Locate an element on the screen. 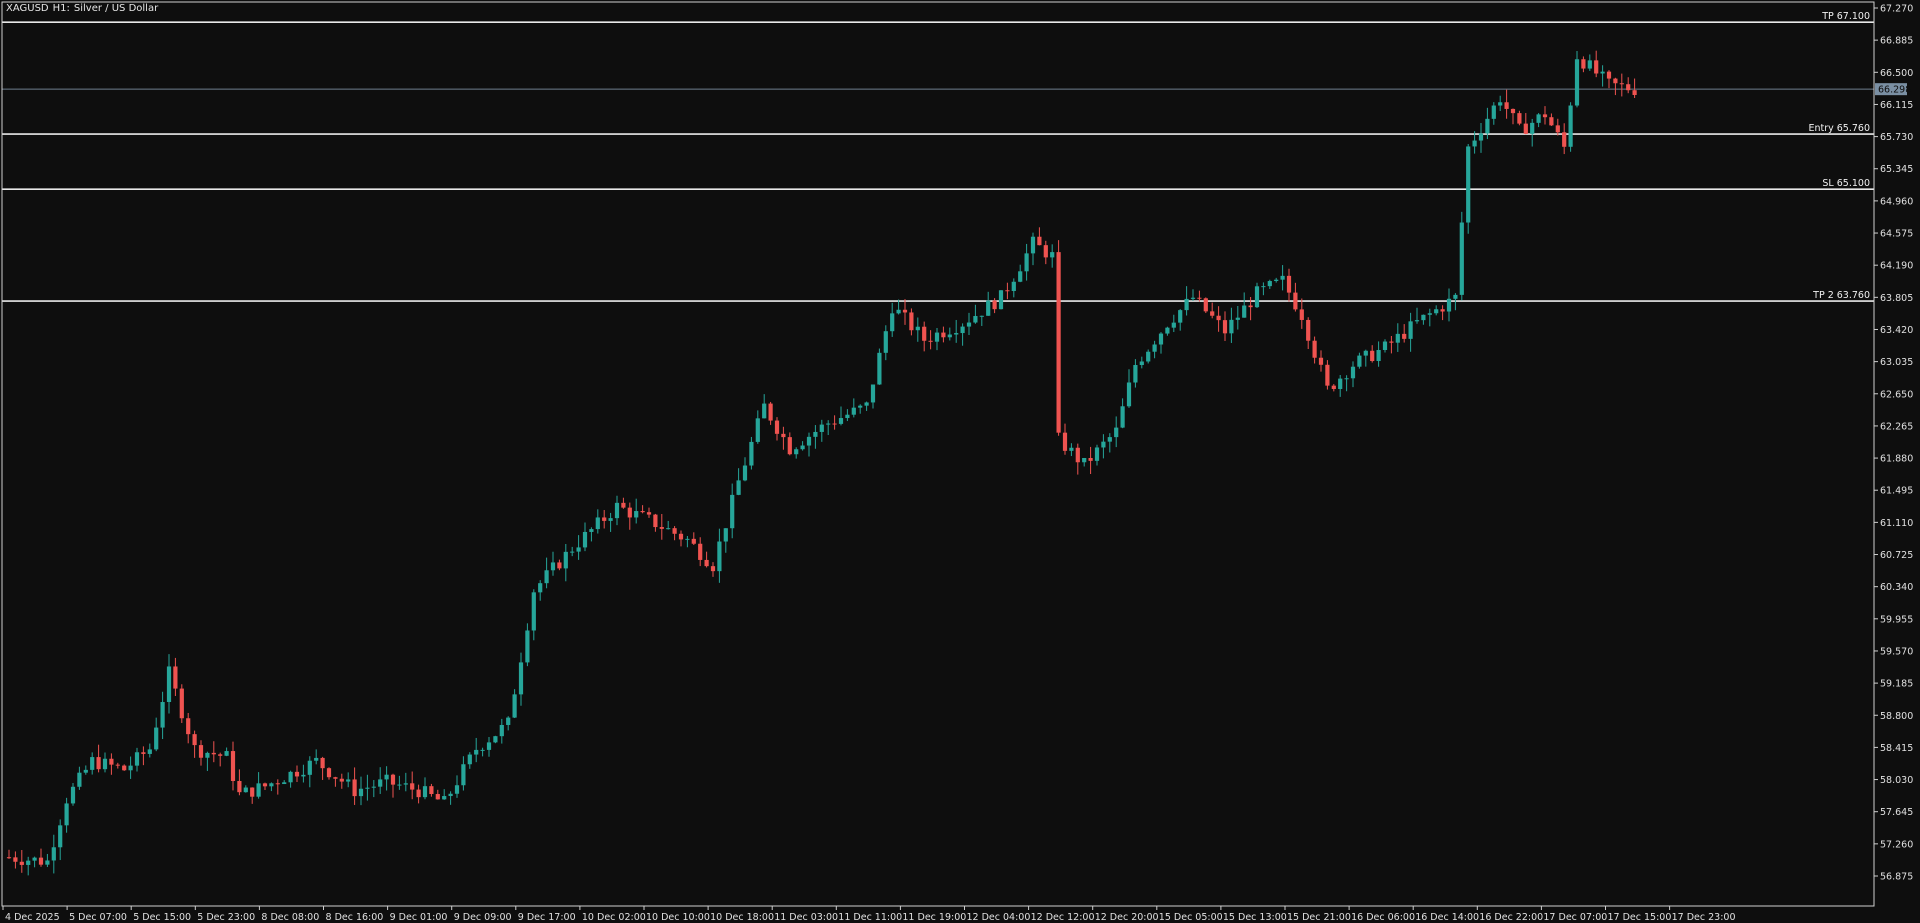  x-tick-label: 17 Dec 07:00 is located at coordinates (1575, 917).